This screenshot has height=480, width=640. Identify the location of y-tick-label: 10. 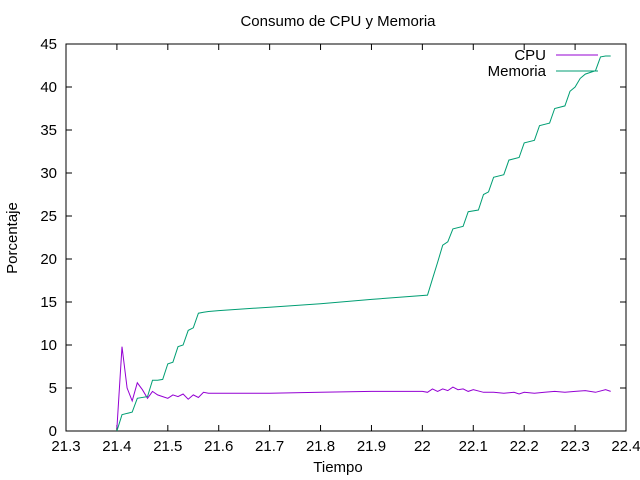
(48, 345).